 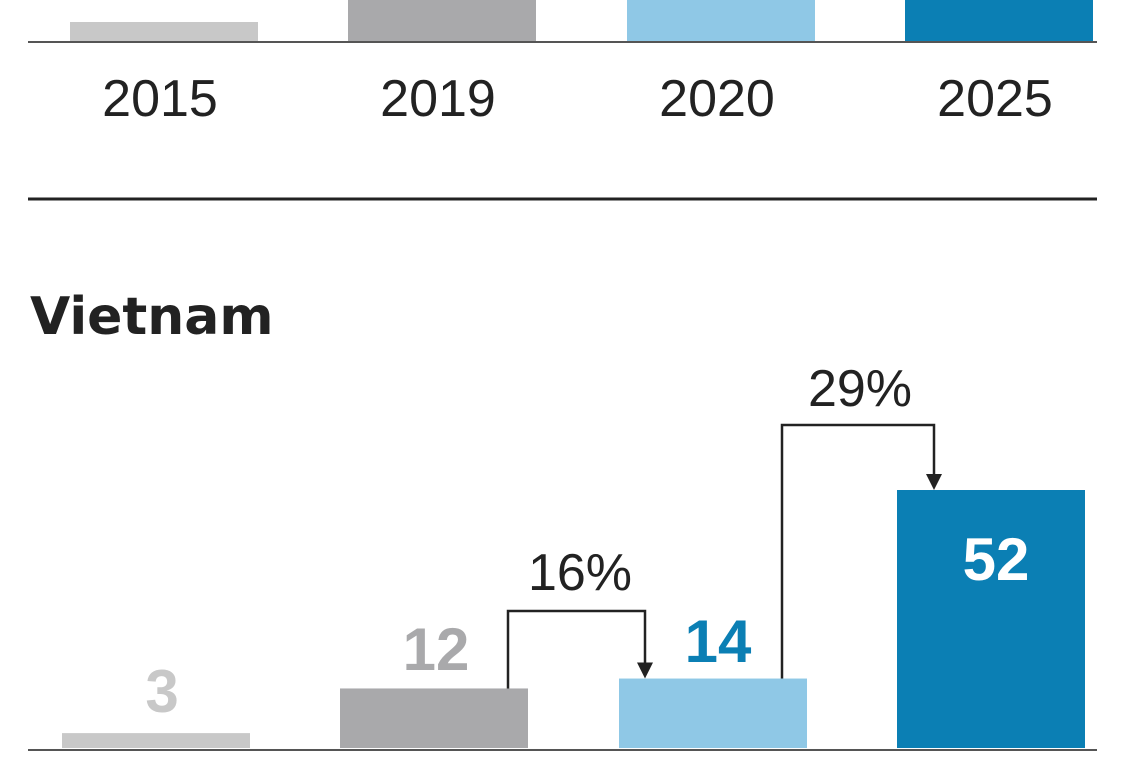 I want to click on top-bar-2020, so click(x=721, y=20).